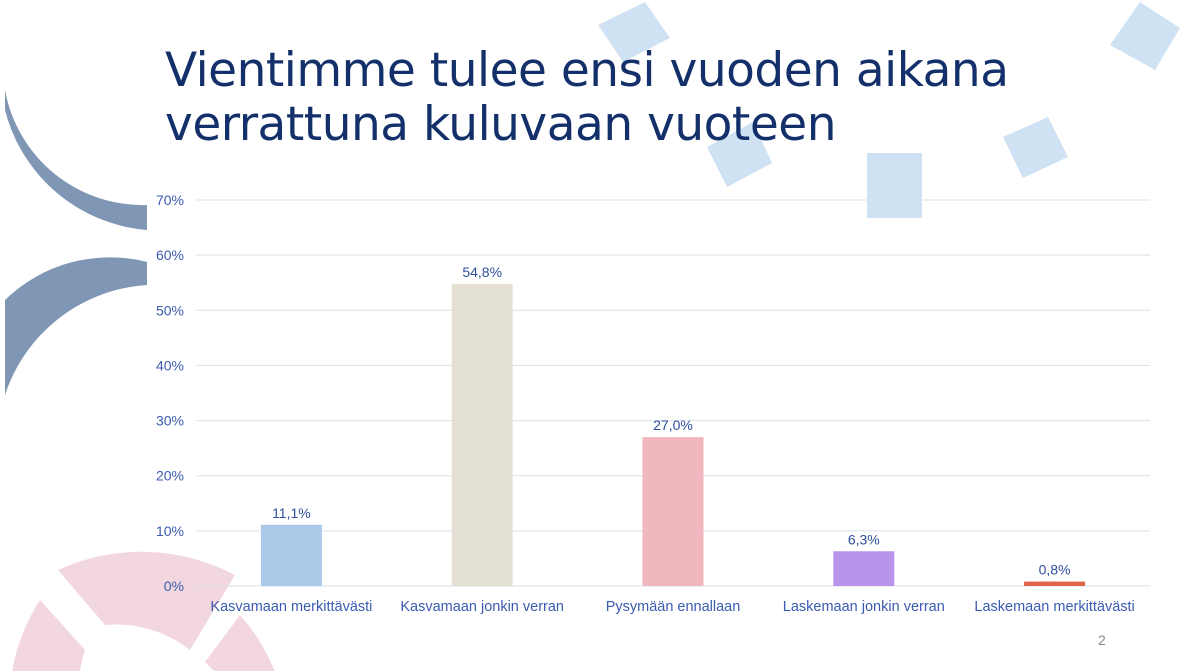 This screenshot has height=671, width=1200. I want to click on x-tick-label: Pysymään ennallaan, so click(673, 607).